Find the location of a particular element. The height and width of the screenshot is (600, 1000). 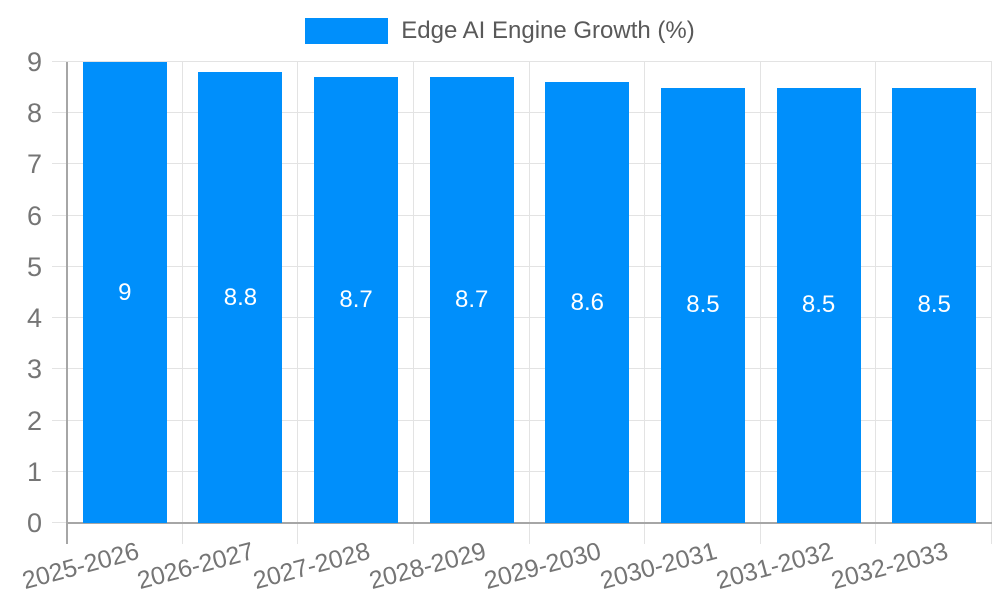

y-tick-label: 3 is located at coordinates (34, 369).